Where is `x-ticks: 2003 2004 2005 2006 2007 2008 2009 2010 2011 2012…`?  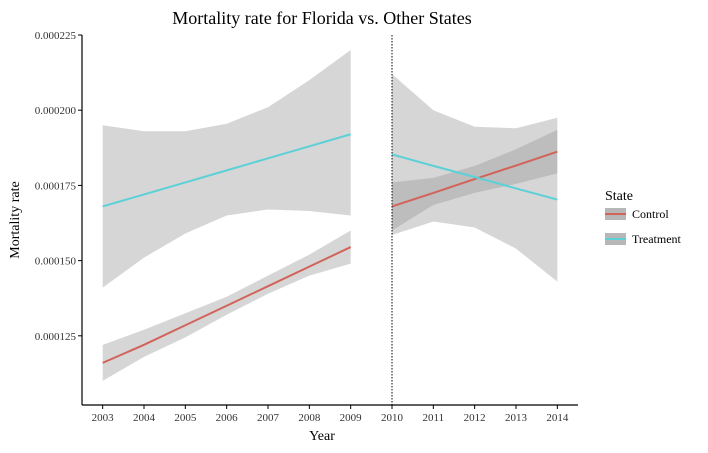 x-ticks: 2003 2004 2005 2006 2007 2008 2009 2010 2011 2012… is located at coordinates (330, 414).